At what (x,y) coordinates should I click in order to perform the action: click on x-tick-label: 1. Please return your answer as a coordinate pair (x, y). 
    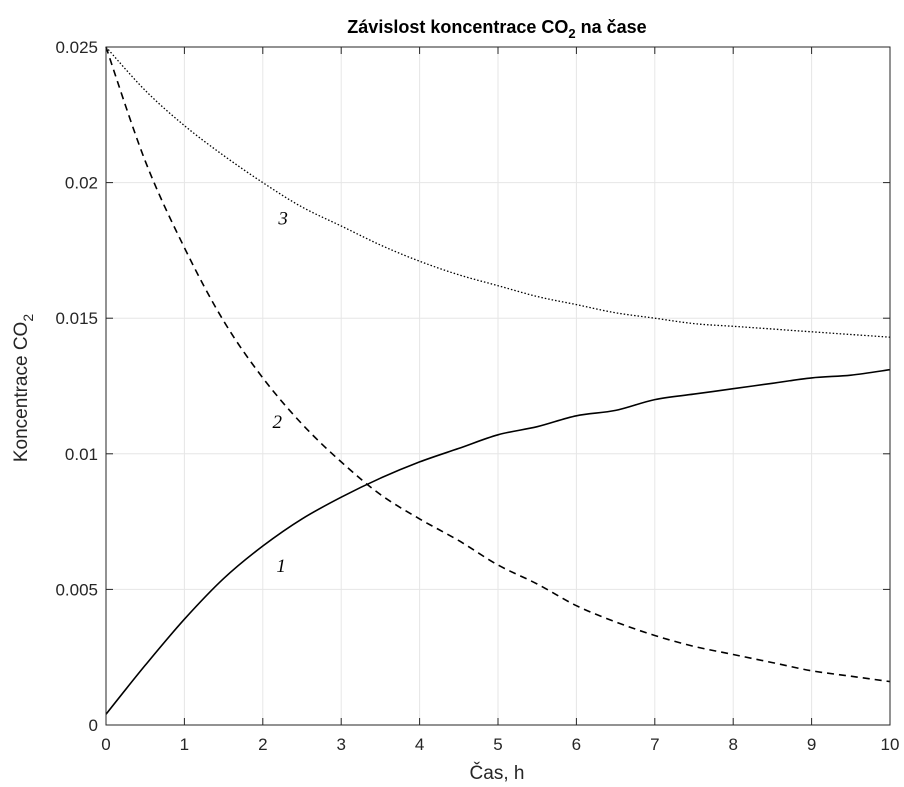
    Looking at the image, I should click on (184, 744).